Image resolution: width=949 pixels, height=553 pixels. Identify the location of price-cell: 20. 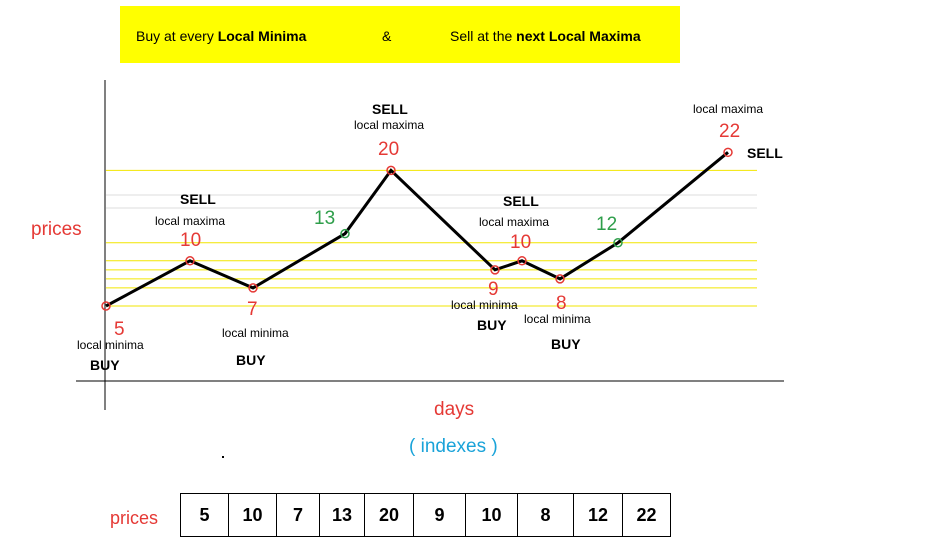
(389, 515).